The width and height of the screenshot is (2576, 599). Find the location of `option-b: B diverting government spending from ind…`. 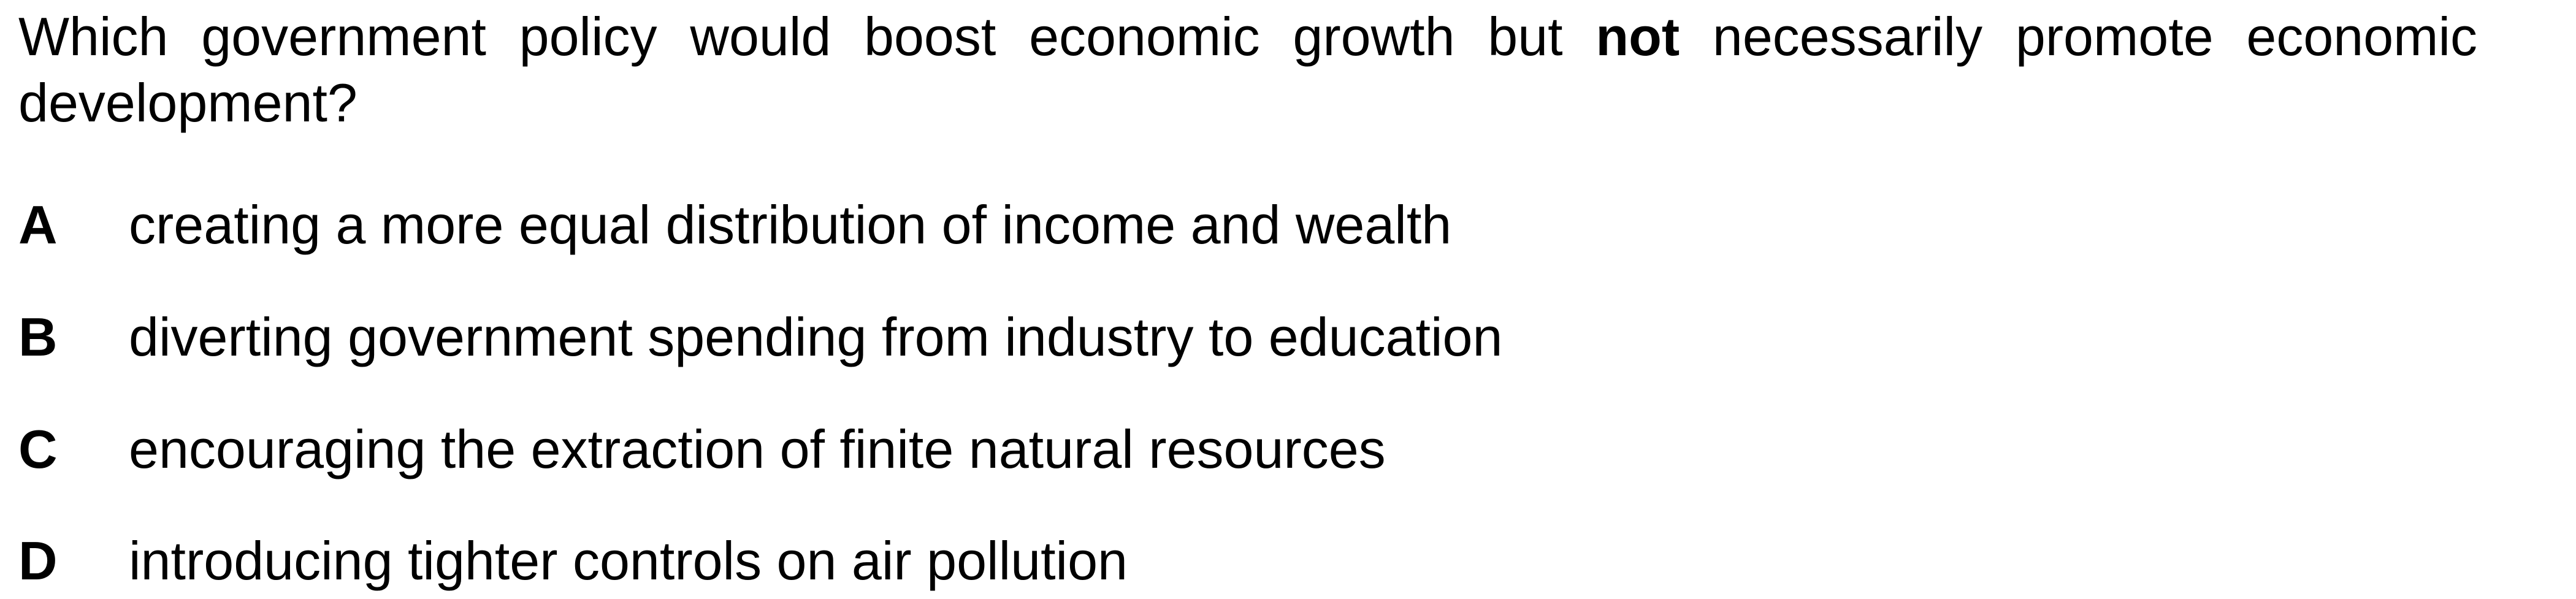

option-b: B diverting government spending from ind… is located at coordinates (760, 337).